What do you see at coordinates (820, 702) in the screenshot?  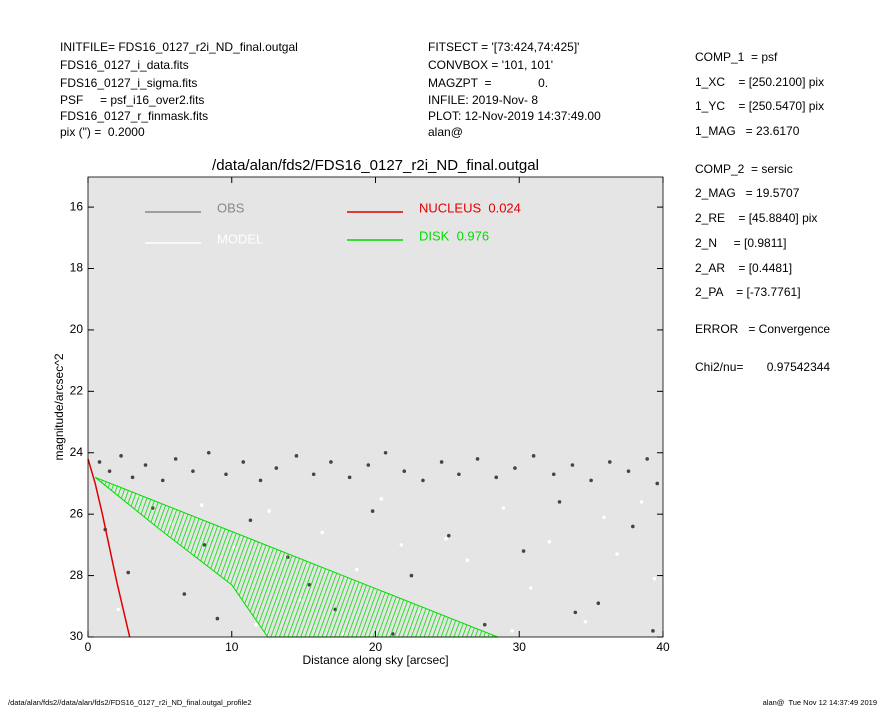 I see `footer-right: alan@ Tue Nov 12 14:37:49 2019` at bounding box center [820, 702].